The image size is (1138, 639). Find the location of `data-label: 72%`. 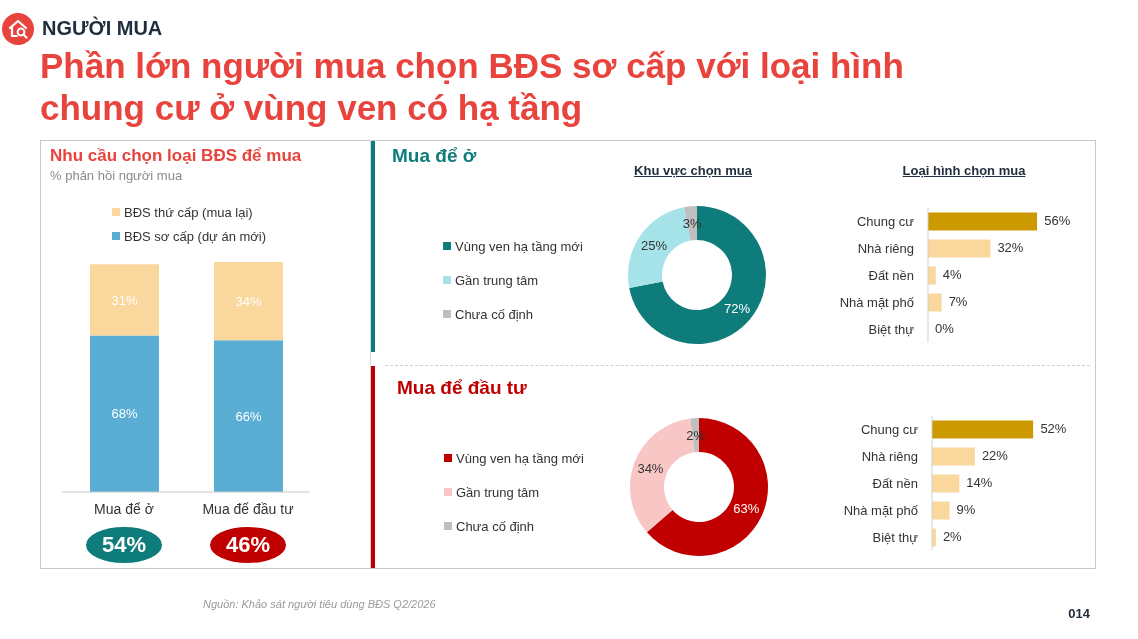

data-label: 72% is located at coordinates (737, 308).